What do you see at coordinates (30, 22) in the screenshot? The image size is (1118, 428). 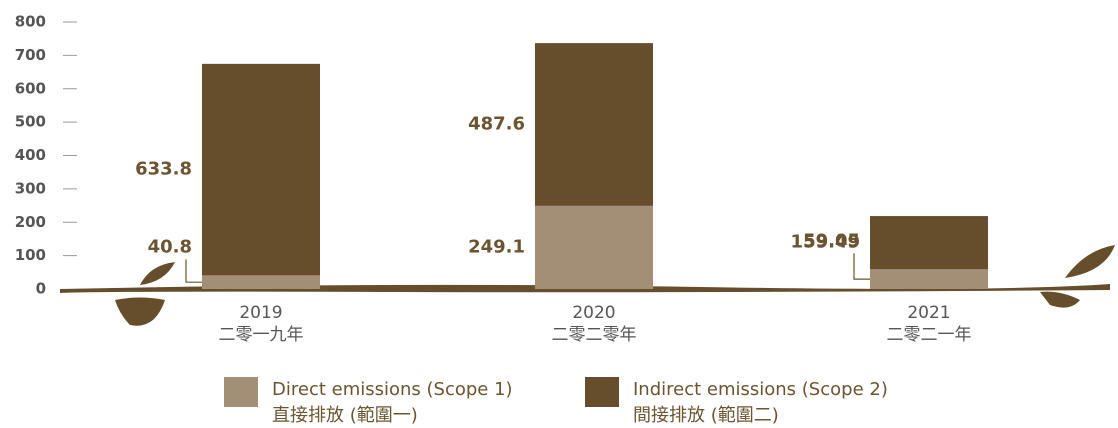 I see `y-tick-label: 800` at bounding box center [30, 22].